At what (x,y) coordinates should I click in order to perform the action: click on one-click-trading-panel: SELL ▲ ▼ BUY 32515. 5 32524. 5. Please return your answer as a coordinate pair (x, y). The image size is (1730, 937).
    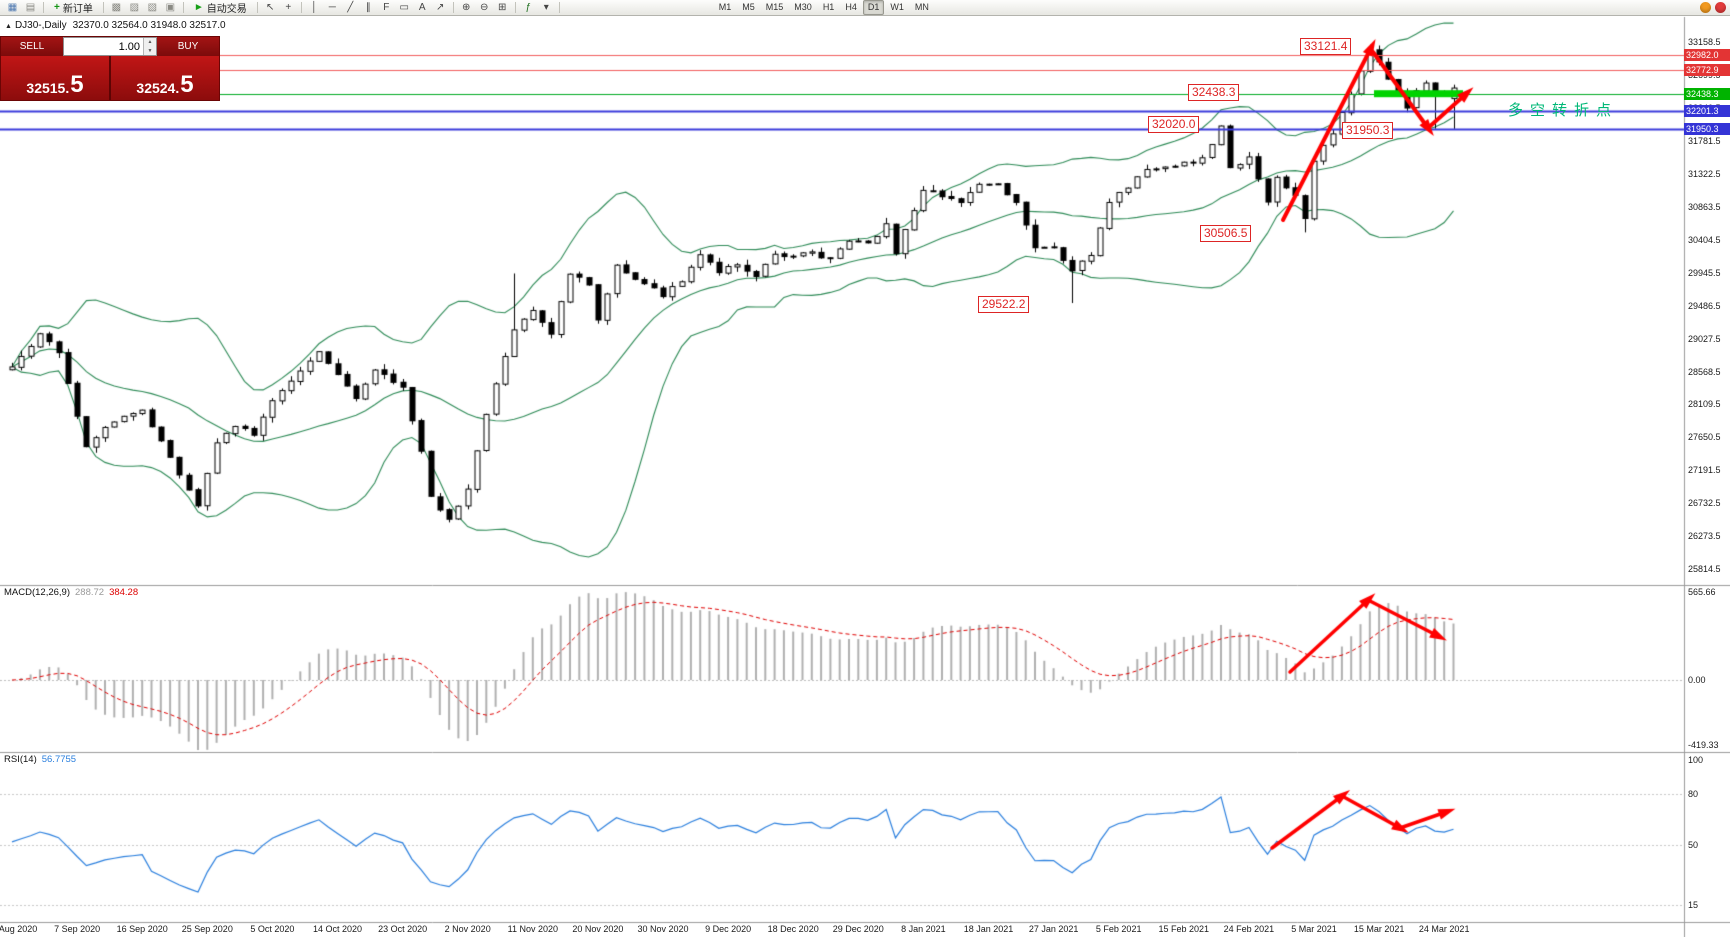
    Looking at the image, I should click on (110, 68).